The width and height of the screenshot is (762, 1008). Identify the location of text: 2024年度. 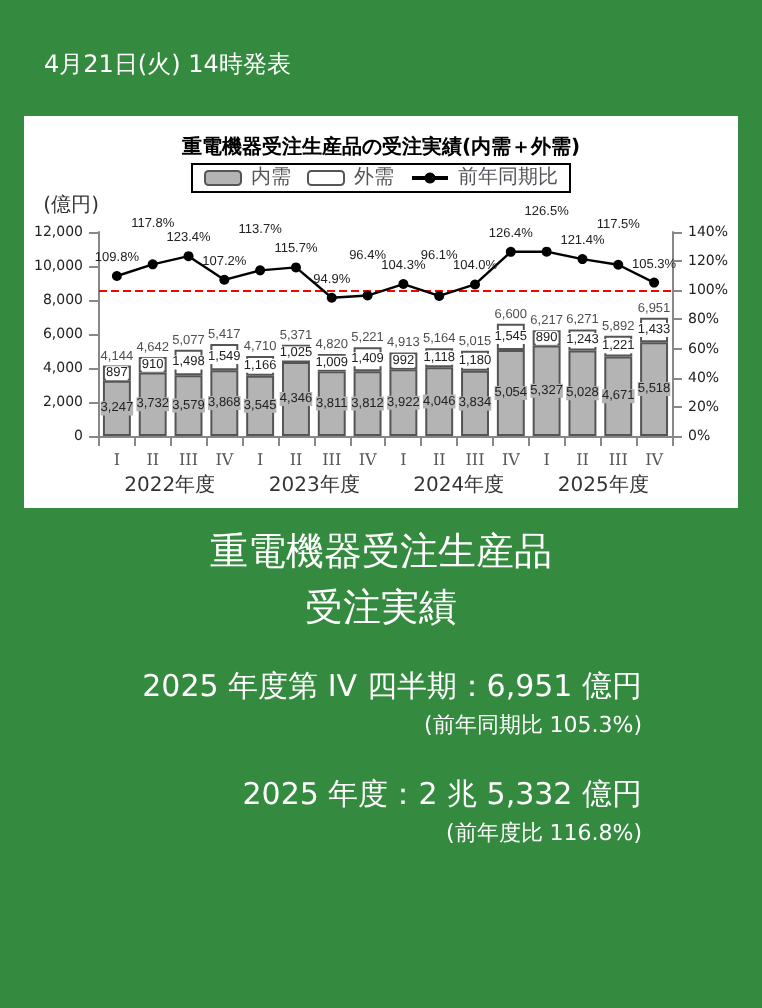
(459, 485).